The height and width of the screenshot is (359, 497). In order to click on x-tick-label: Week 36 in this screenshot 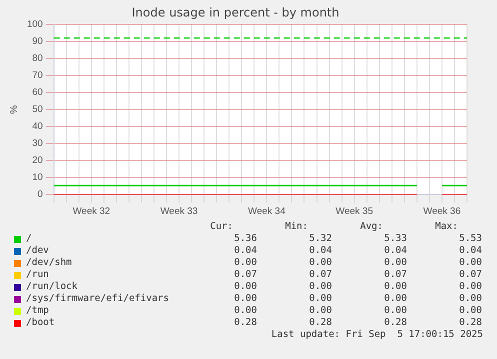, I will do `click(442, 211)`.